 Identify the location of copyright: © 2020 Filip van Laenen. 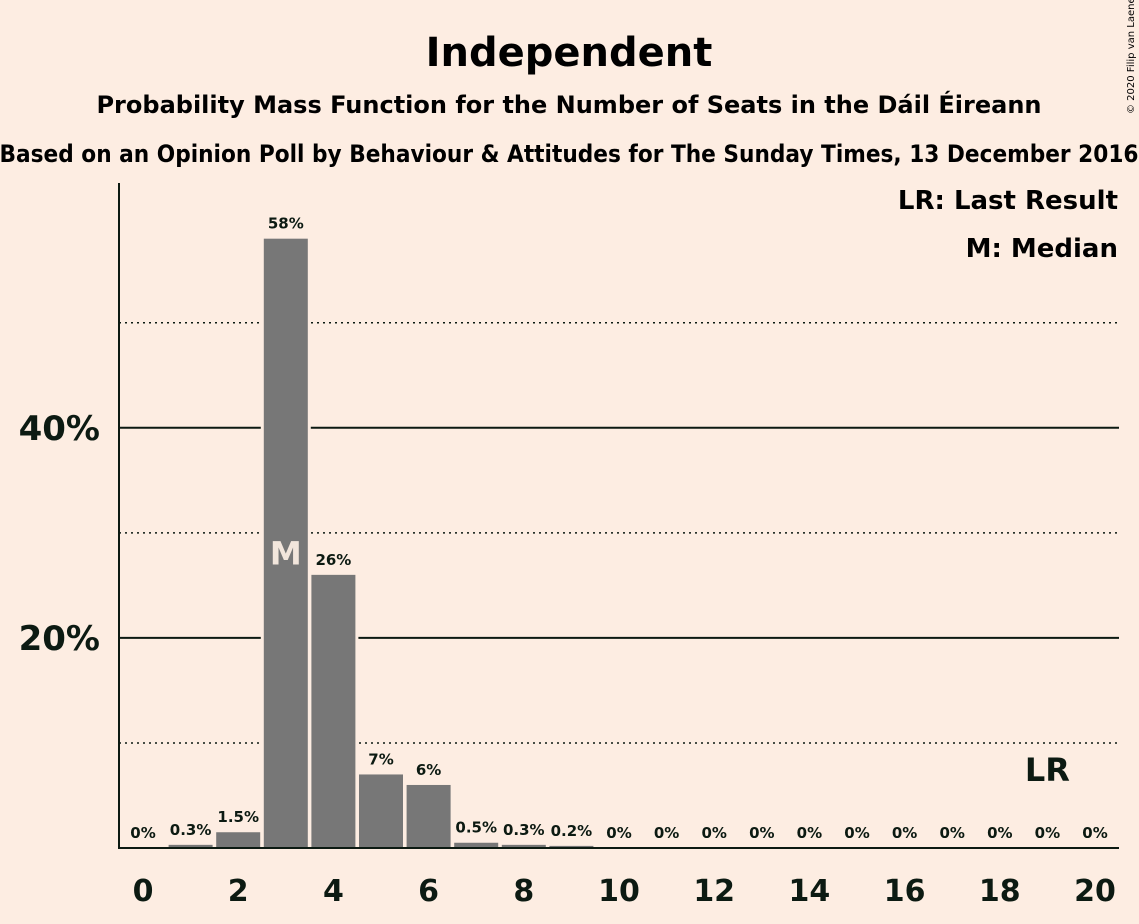
(1131, 57).